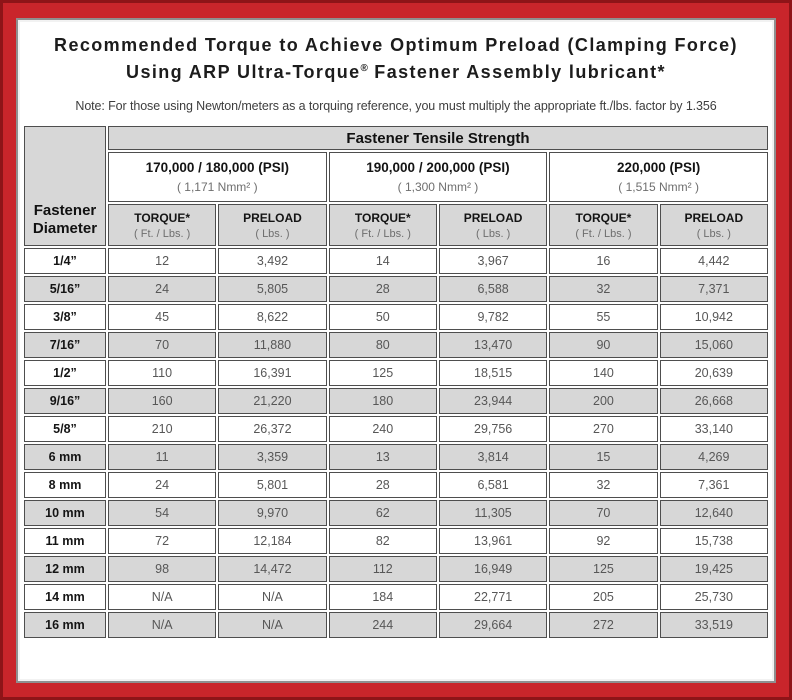  What do you see at coordinates (713, 569) in the screenshot?
I see `preload-value-cell: 19,425` at bounding box center [713, 569].